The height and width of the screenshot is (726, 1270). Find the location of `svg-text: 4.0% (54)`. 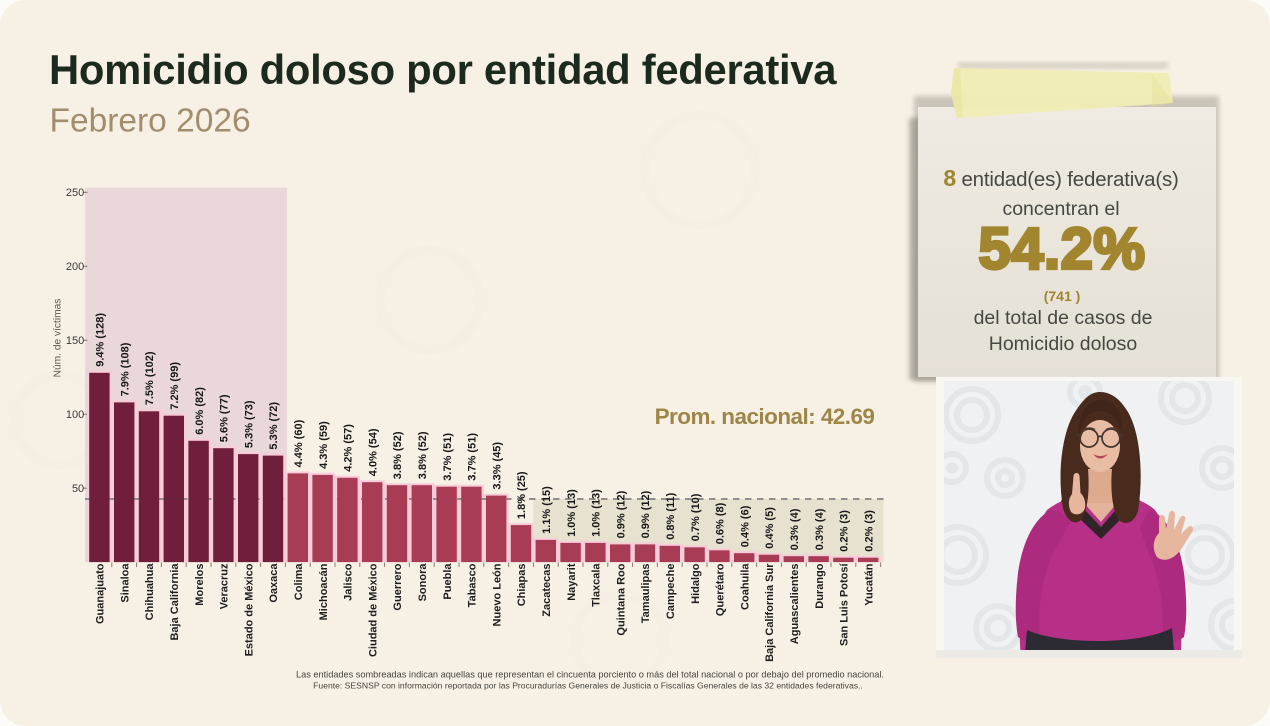

svg-text: 4.0% (54) is located at coordinates (373, 452).